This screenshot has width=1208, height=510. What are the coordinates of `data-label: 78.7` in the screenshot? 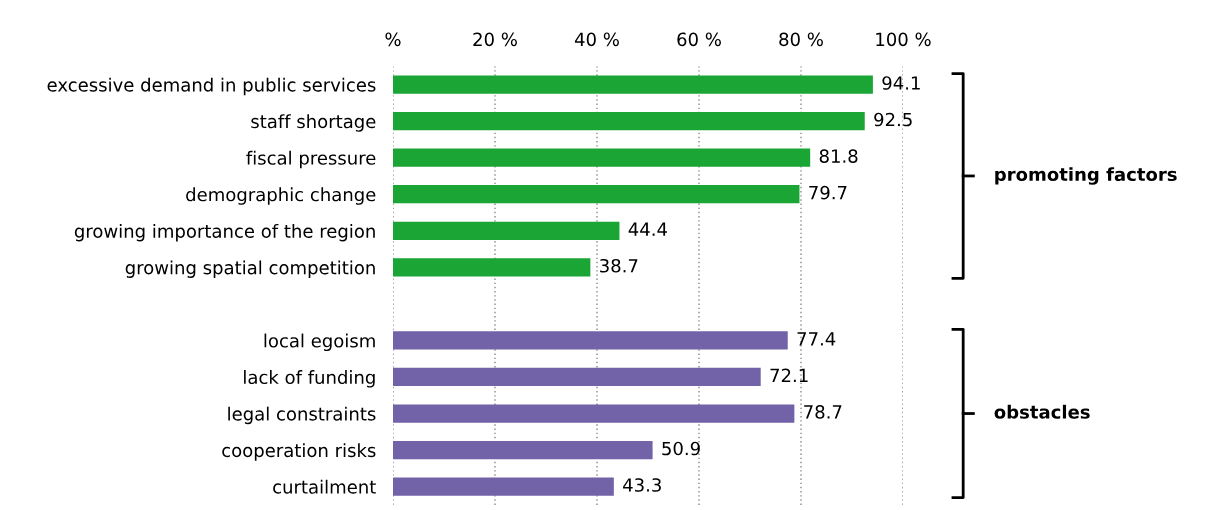 It's located at (823, 412).